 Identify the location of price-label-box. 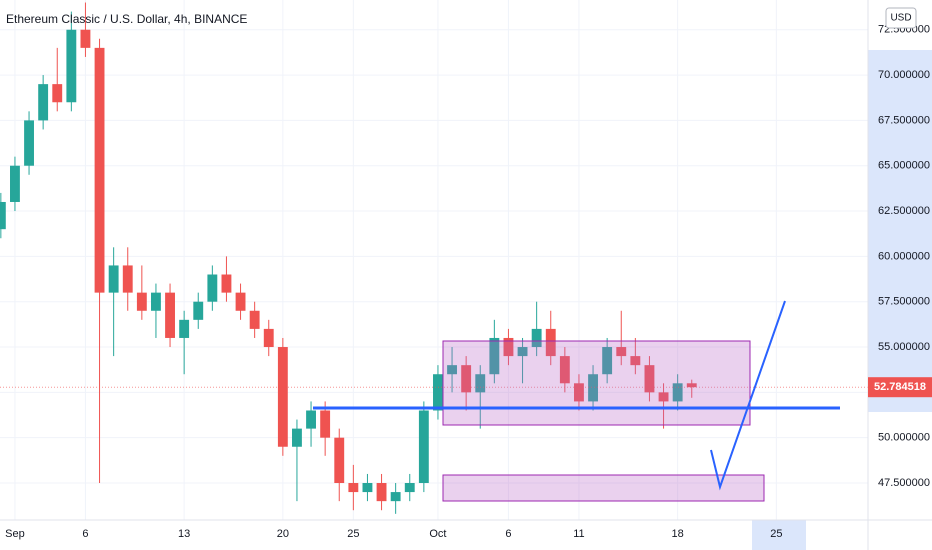
(900, 387).